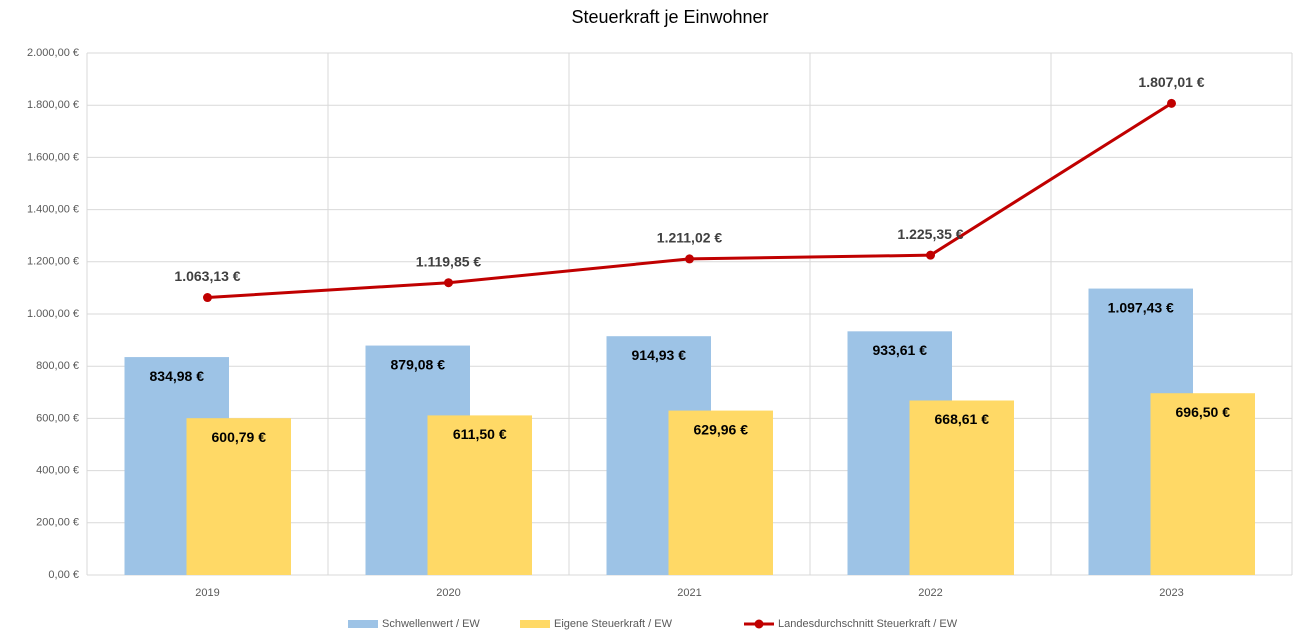 Image resolution: width=1296 pixels, height=632 pixels. Describe the element at coordinates (1171, 82) in the screenshot. I see `data-label: 1.807,01 €` at that location.